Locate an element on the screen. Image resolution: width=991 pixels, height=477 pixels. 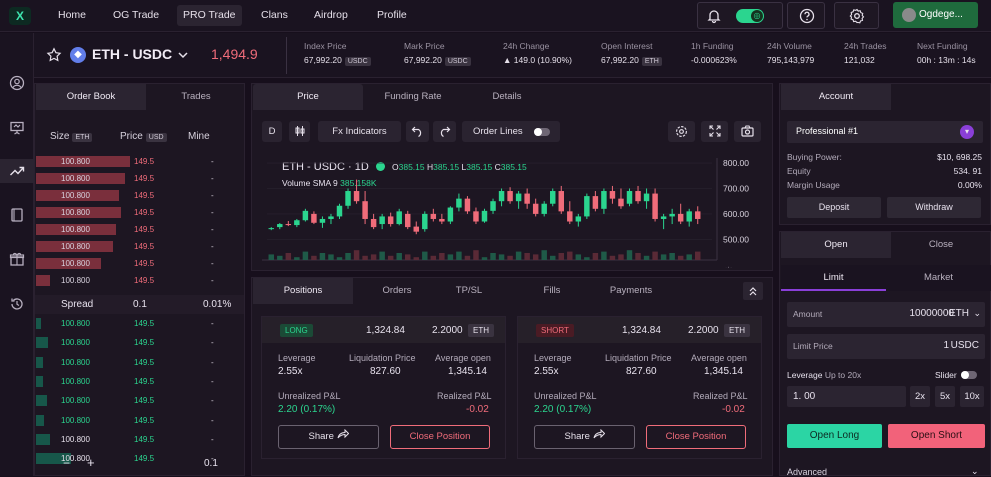
order-lines-toggle: Order Lines is located at coordinates (511, 131).